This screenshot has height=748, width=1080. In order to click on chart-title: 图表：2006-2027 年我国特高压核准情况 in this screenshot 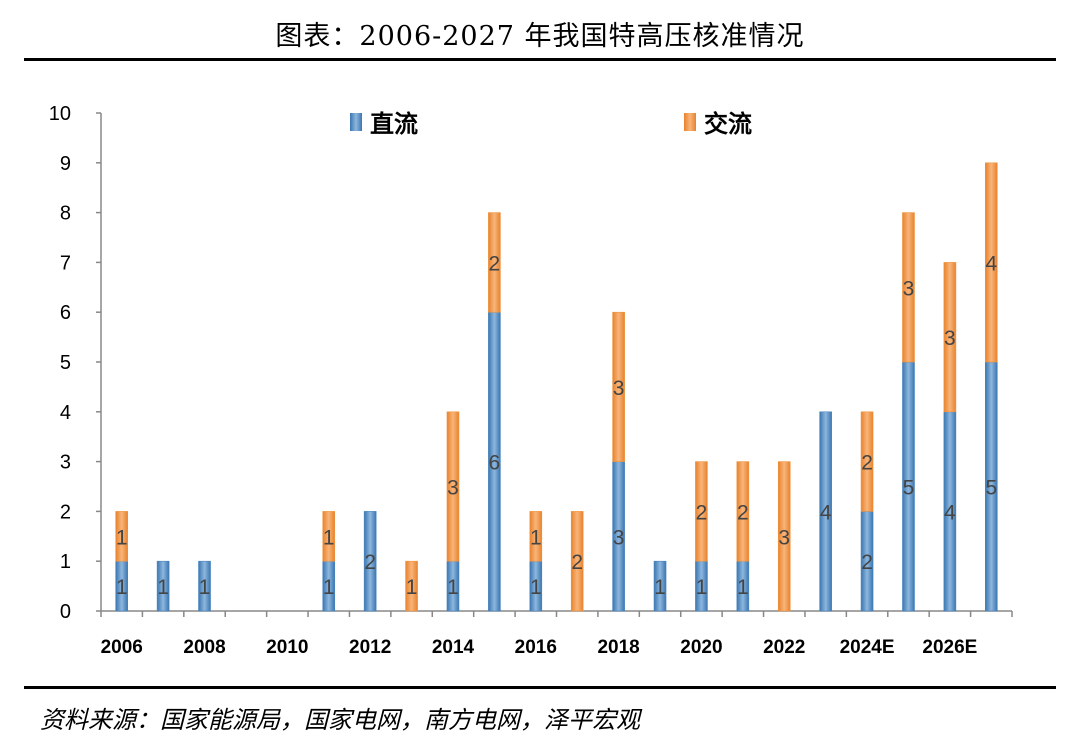, I will do `click(540, 36)`.